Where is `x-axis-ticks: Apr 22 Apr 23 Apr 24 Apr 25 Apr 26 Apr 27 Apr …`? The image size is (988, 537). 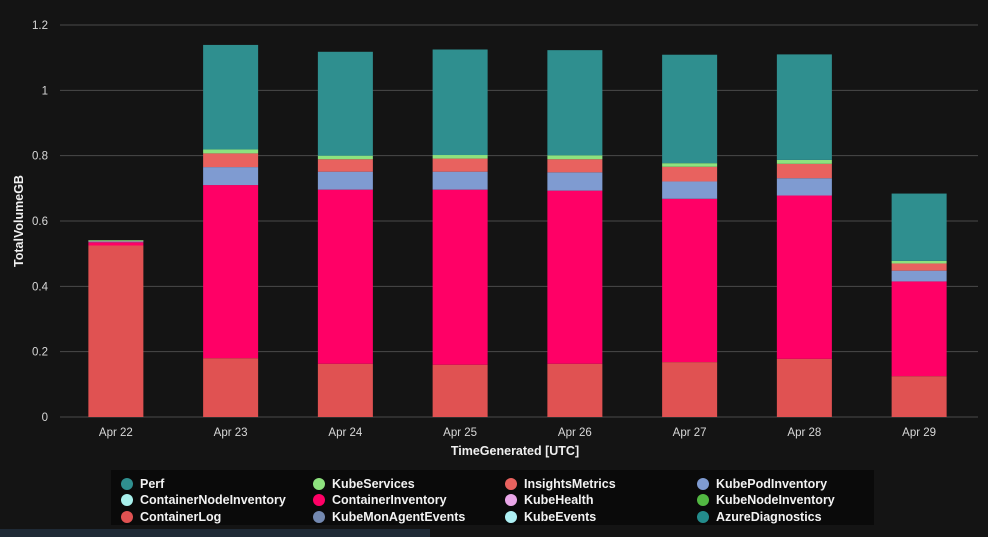 x-axis-ticks: Apr 22 Apr 23 Apr 24 Apr 25 Apr 26 Apr 27 Apr … is located at coordinates (517, 433).